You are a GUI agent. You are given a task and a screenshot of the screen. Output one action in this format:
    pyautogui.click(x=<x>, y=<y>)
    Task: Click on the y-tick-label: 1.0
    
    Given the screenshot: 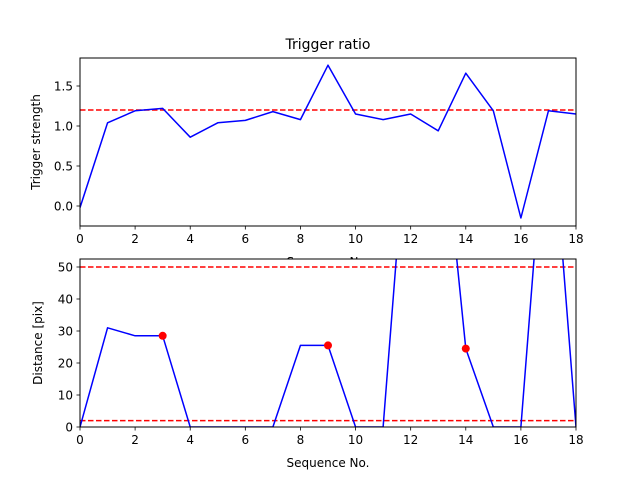 What is the action you would take?
    pyautogui.click(x=63, y=127)
    